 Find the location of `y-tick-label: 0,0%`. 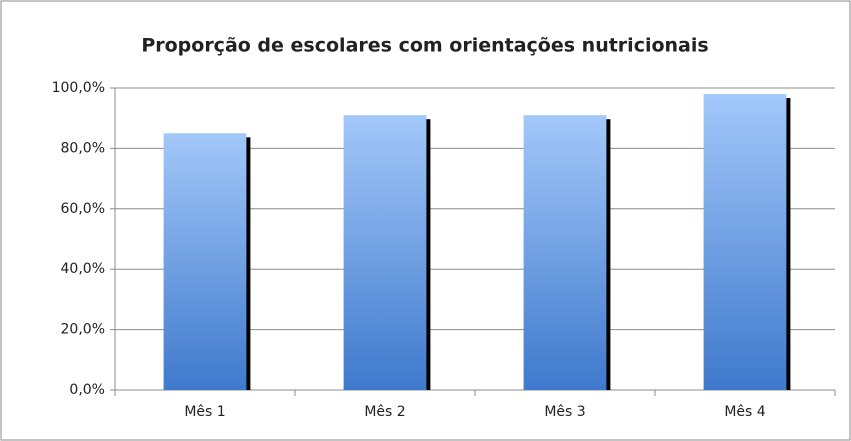

y-tick-label: 0,0% is located at coordinates (87, 390).